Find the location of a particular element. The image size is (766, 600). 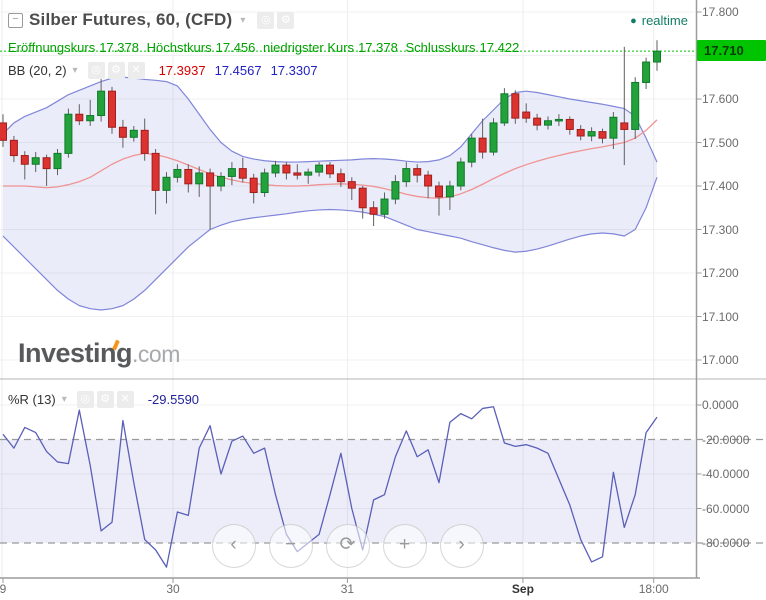

price-axis-label: 17.100 is located at coordinates (720, 316).